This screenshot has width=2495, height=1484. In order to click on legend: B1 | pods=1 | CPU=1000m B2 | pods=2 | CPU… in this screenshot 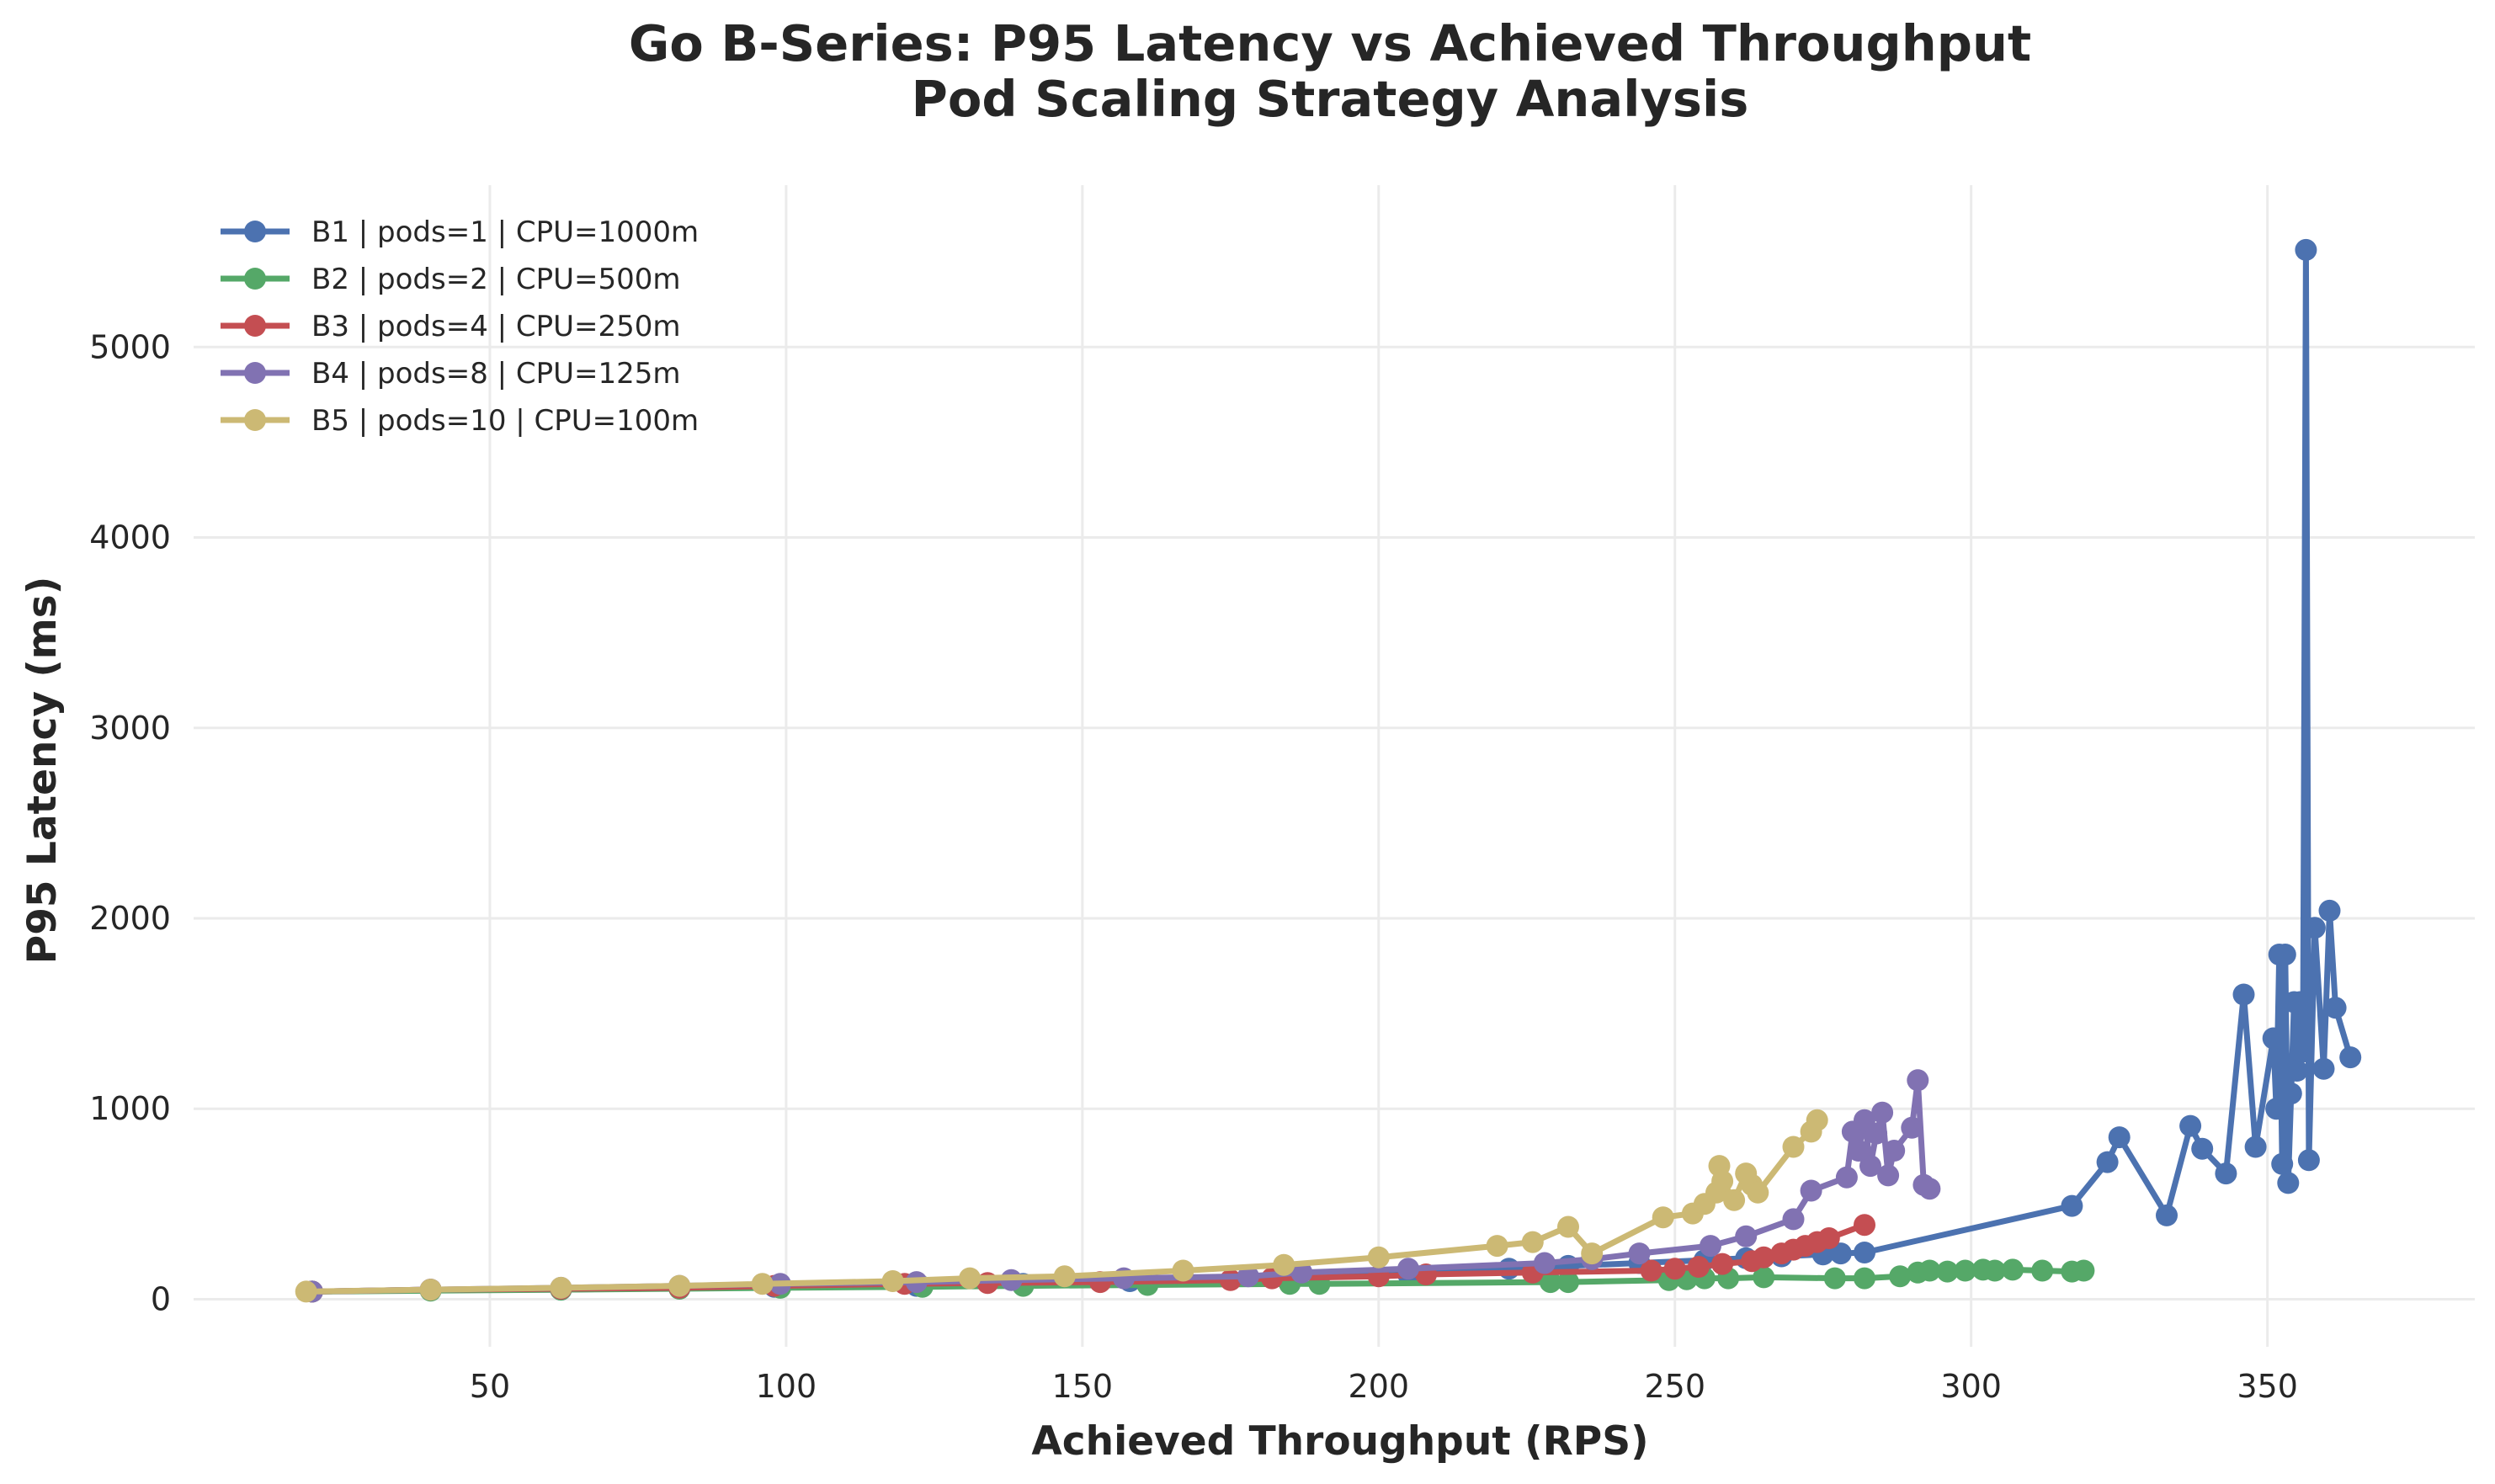, I will do `click(460, 326)`.